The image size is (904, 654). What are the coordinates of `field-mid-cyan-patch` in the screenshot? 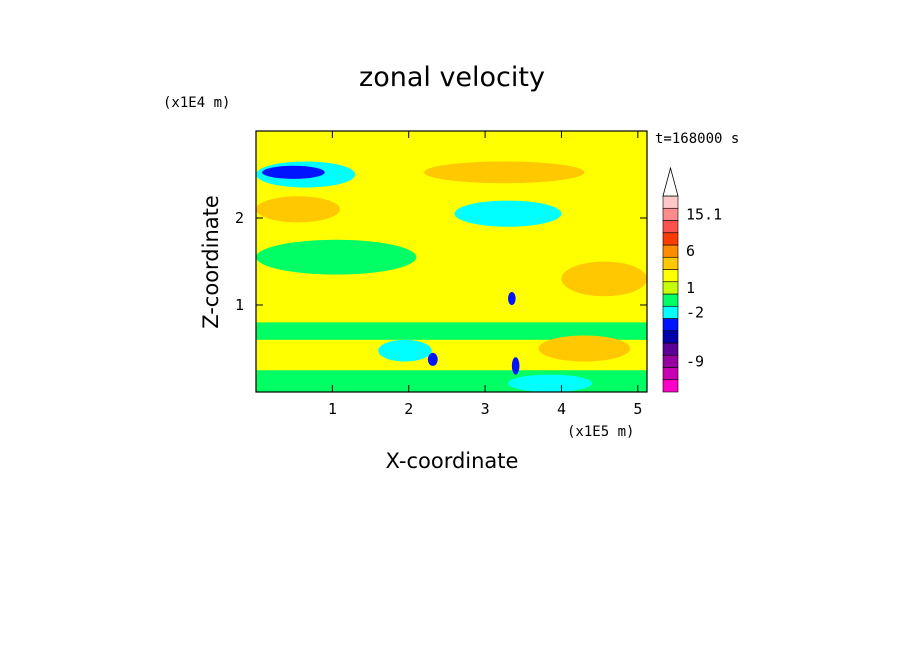 It's located at (508, 213).